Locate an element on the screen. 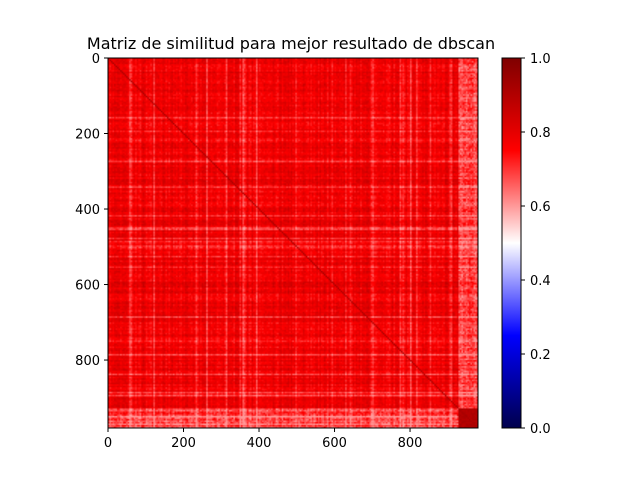 The width and height of the screenshot is (640, 480). y-tick-label: 400 is located at coordinates (87, 210).